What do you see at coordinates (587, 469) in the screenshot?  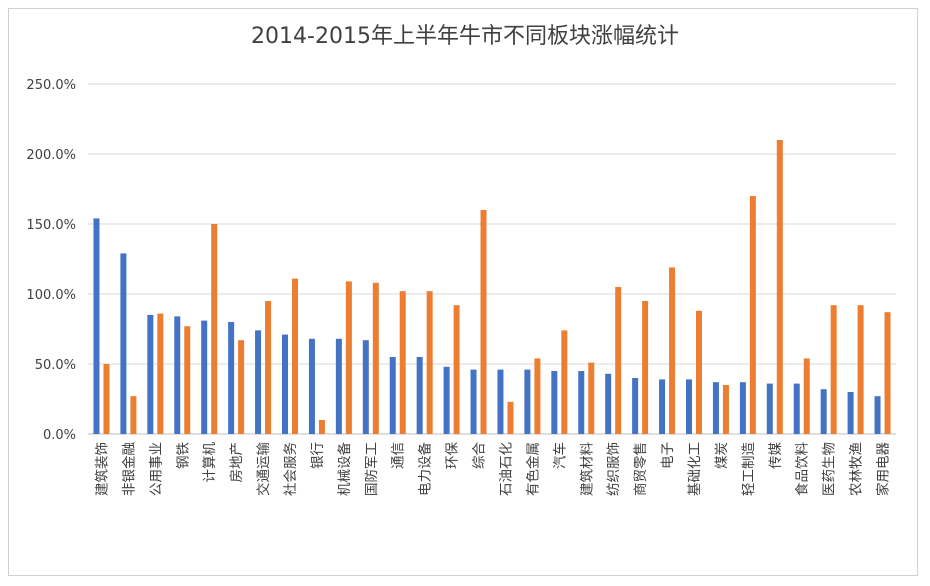 I see `x-tick-label: 建筑材料` at bounding box center [587, 469].